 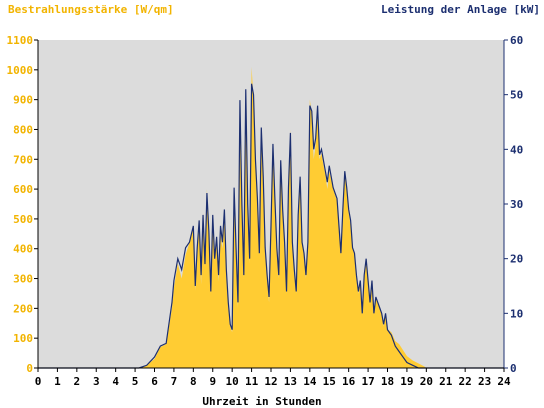 What do you see at coordinates (406, 381) in the screenshot?
I see `x-tick-label: 19` at bounding box center [406, 381].